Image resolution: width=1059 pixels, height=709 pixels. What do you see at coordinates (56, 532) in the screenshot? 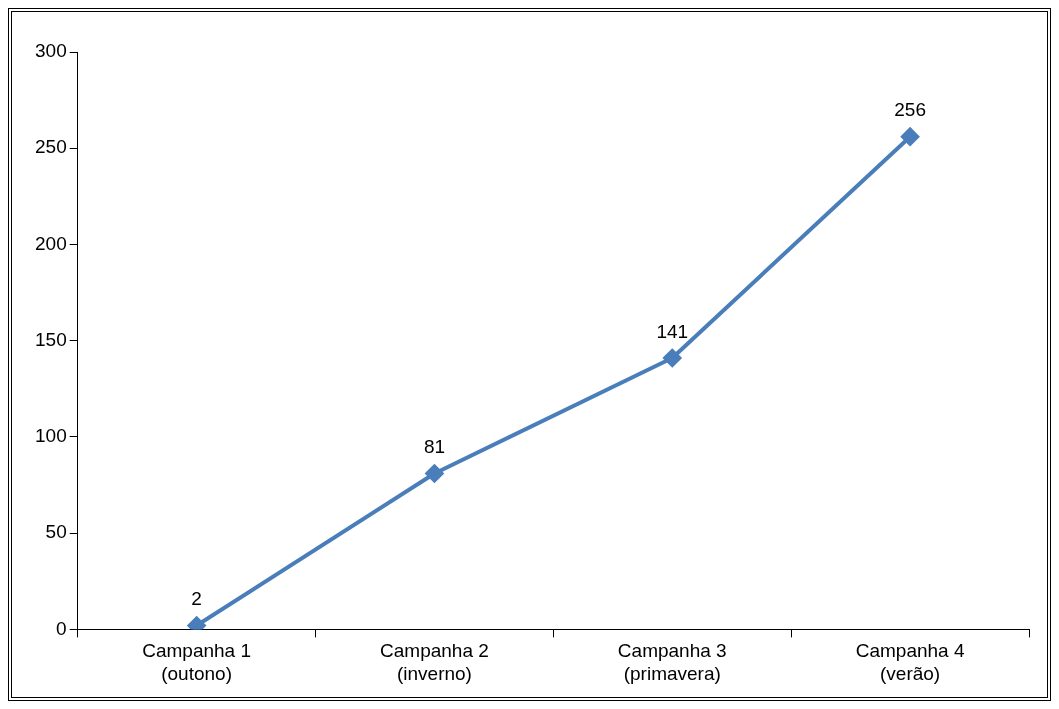
I see `y-tick-label: 50` at bounding box center [56, 532].